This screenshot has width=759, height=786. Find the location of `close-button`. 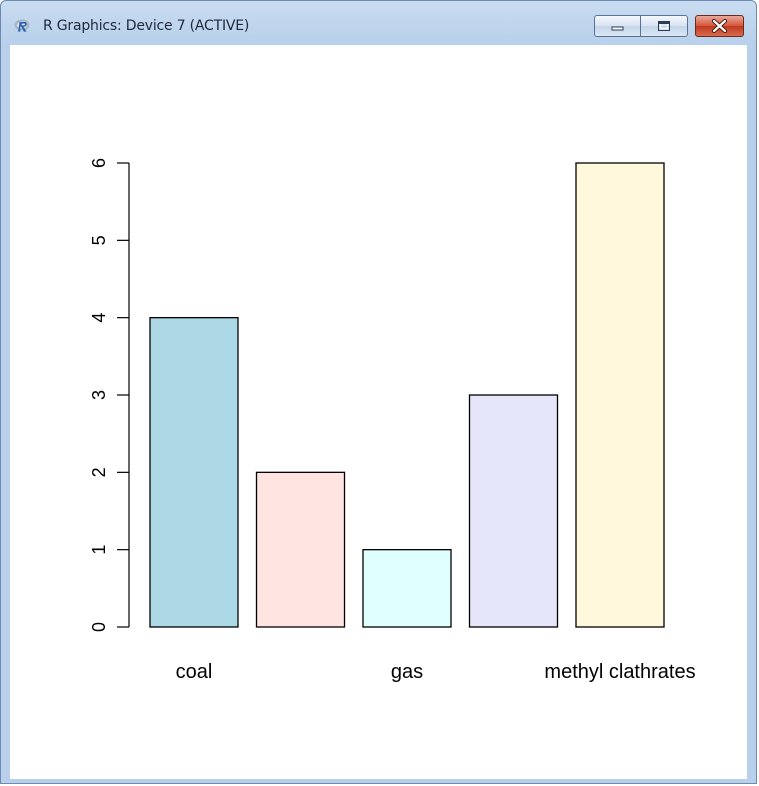

close-button is located at coordinates (719, 26).